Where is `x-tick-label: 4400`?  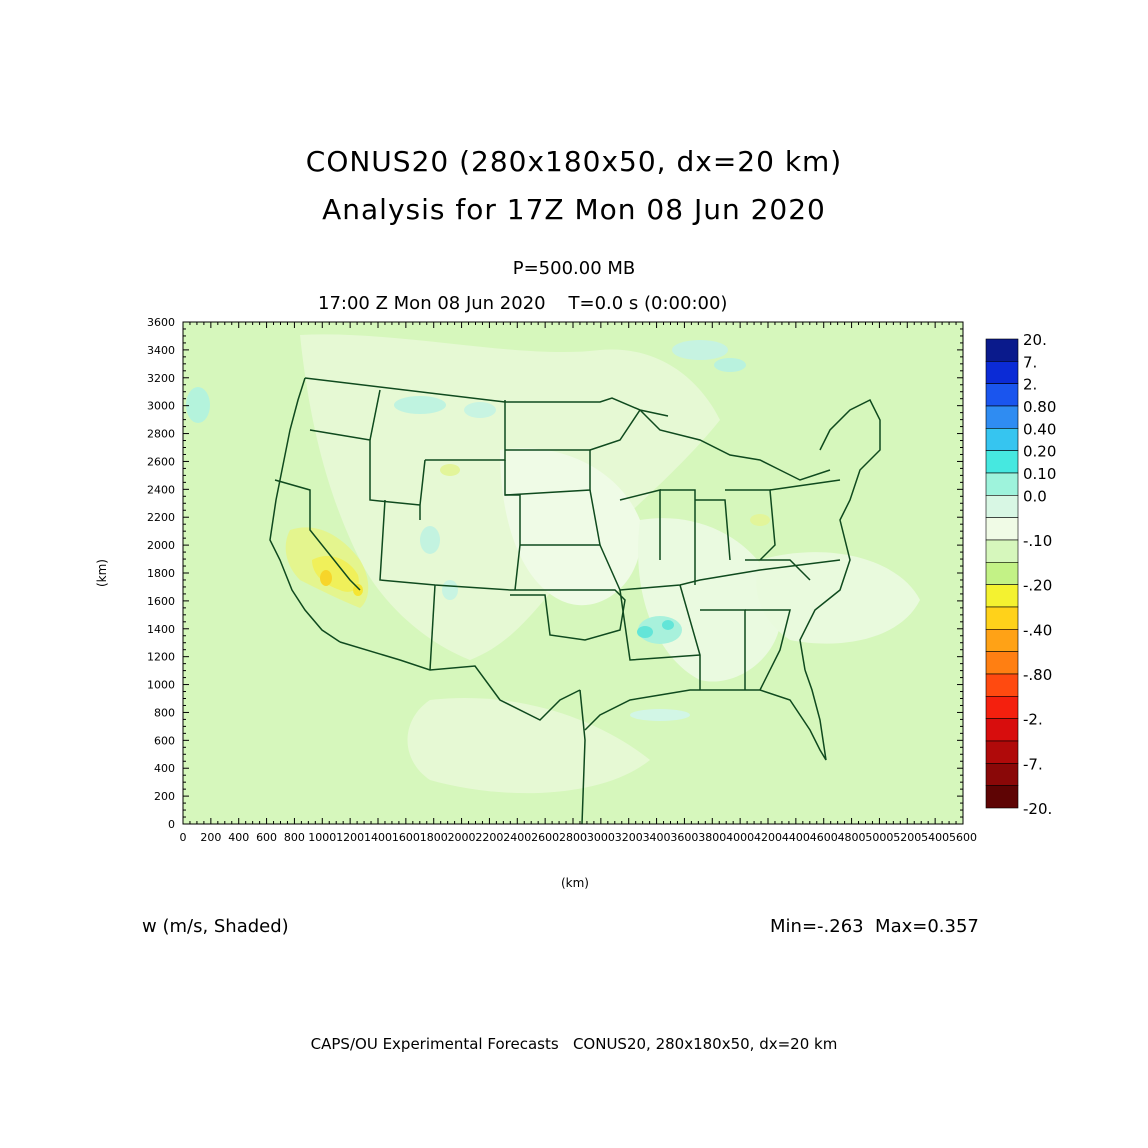 x-tick-label: 4400 is located at coordinates (796, 837).